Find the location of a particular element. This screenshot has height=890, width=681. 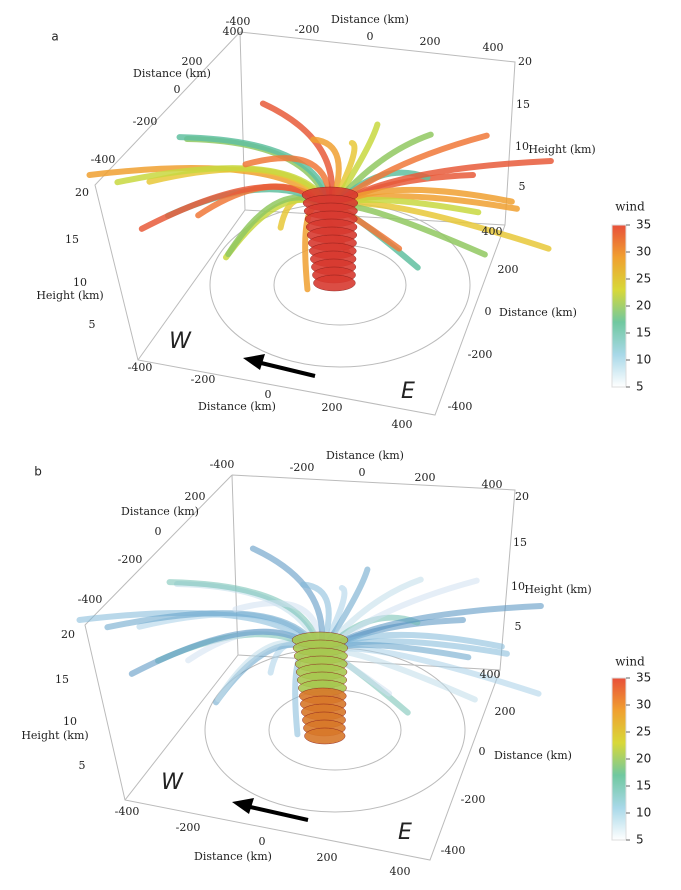

panel-label: a is located at coordinates (54, 37).